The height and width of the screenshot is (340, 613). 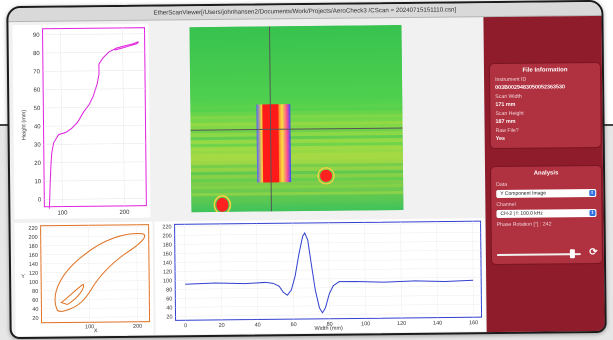 I want to click on width-grid, so click(x=328, y=271).